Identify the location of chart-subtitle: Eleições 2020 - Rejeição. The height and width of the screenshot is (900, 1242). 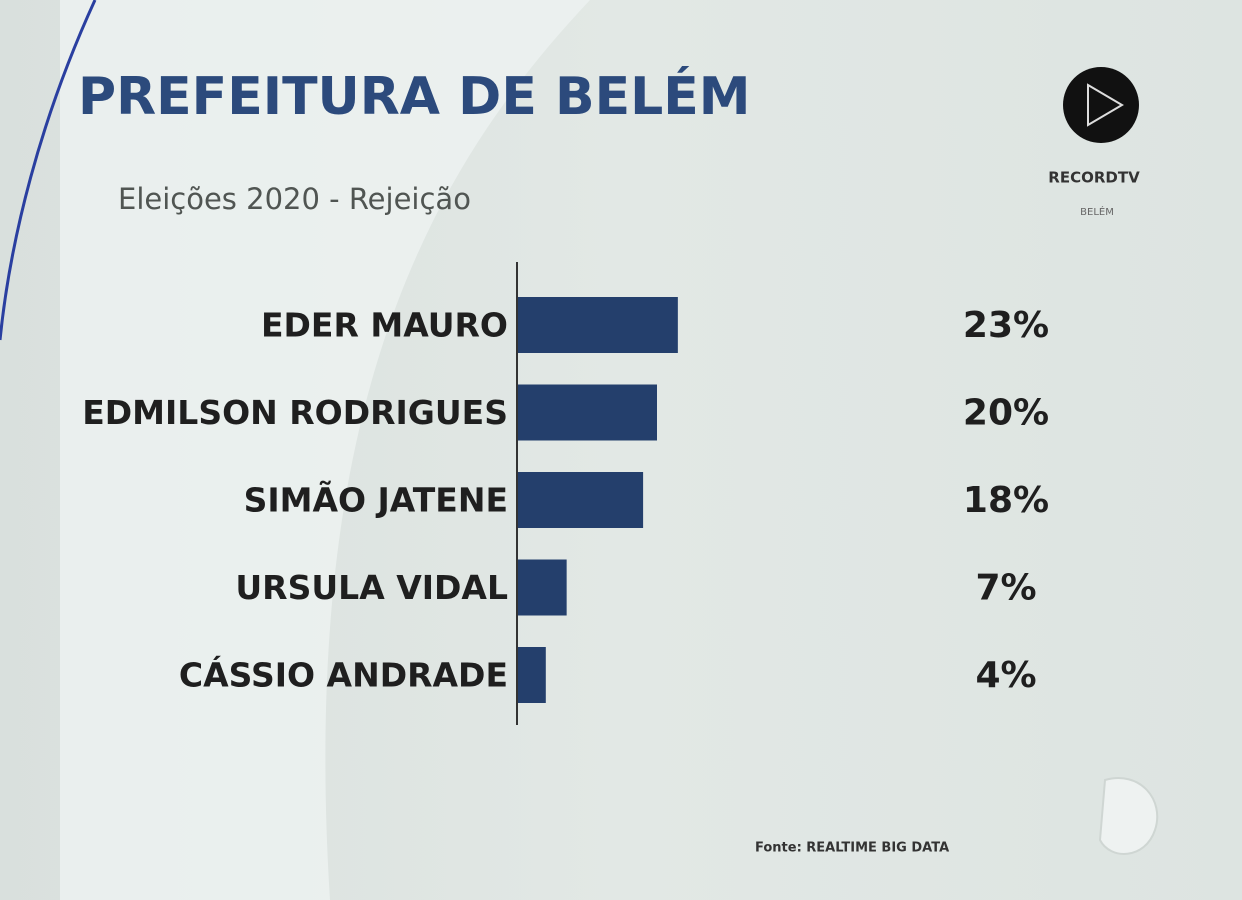
(294, 199).